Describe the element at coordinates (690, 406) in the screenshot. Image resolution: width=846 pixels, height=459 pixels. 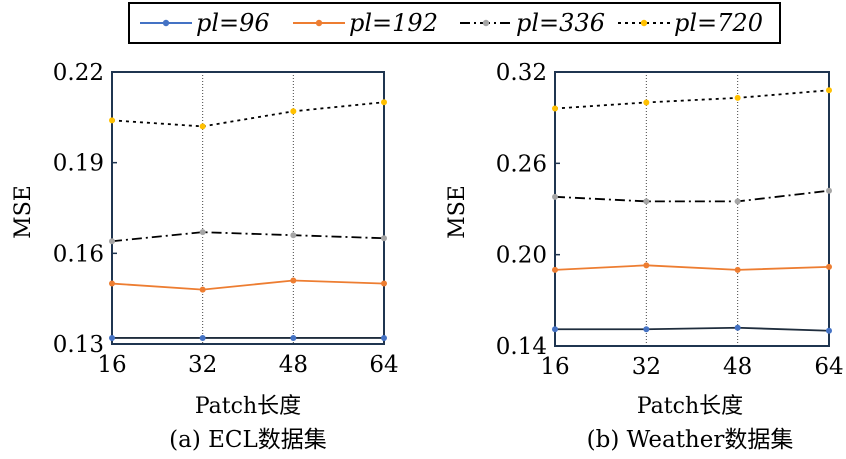
I see `x-axis-label-weather: Patch长度` at that location.